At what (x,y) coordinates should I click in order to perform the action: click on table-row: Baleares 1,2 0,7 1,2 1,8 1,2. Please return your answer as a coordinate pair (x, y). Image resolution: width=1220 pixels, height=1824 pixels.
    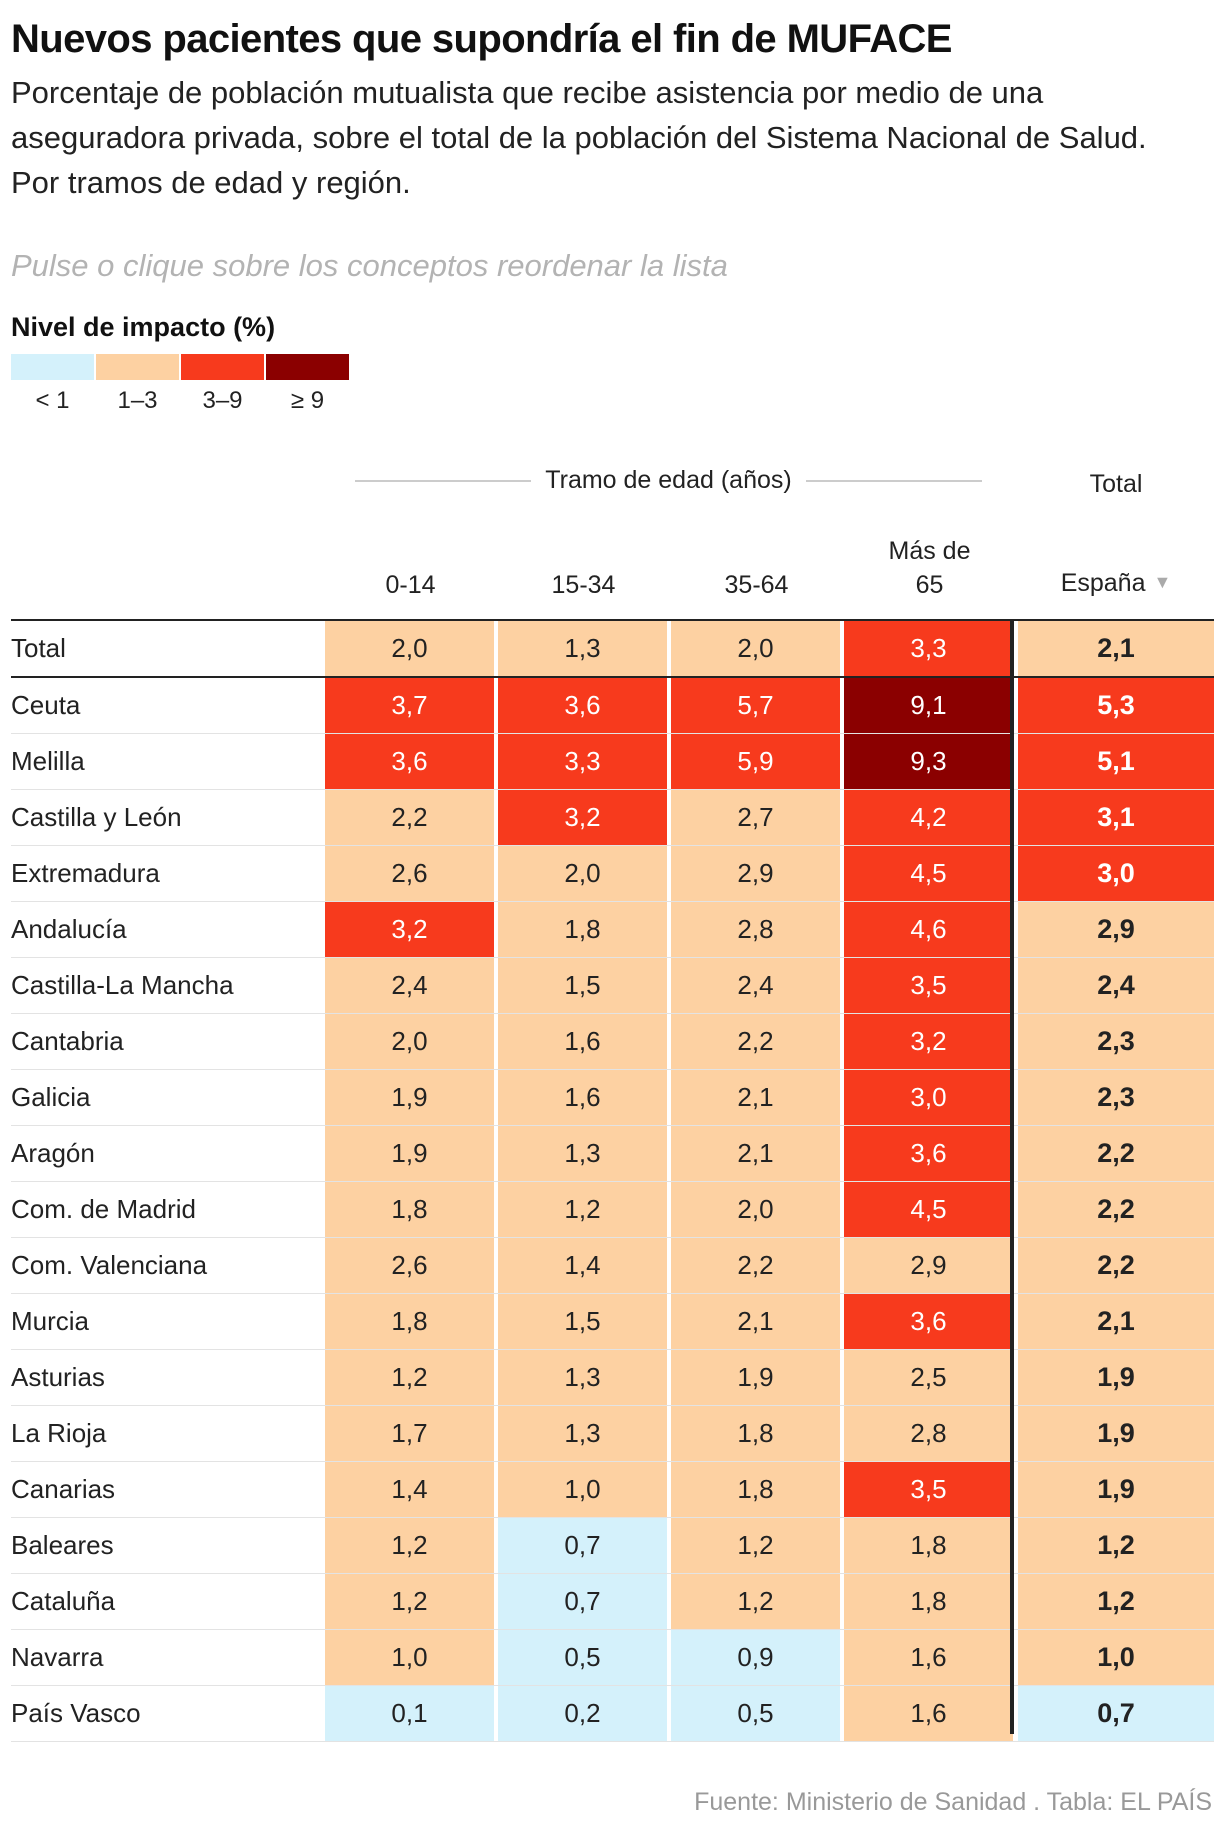
    Looking at the image, I should click on (612, 1546).